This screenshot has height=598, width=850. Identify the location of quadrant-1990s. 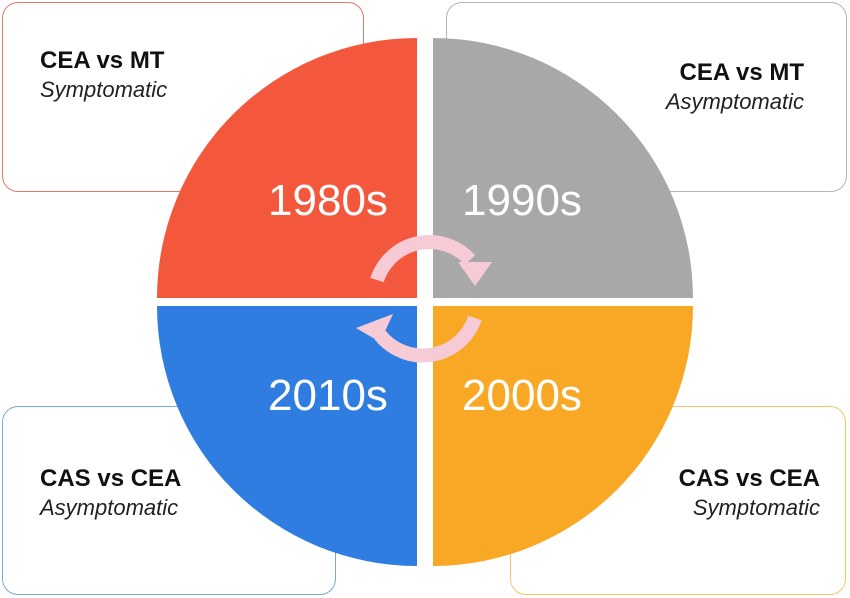
(563, 168).